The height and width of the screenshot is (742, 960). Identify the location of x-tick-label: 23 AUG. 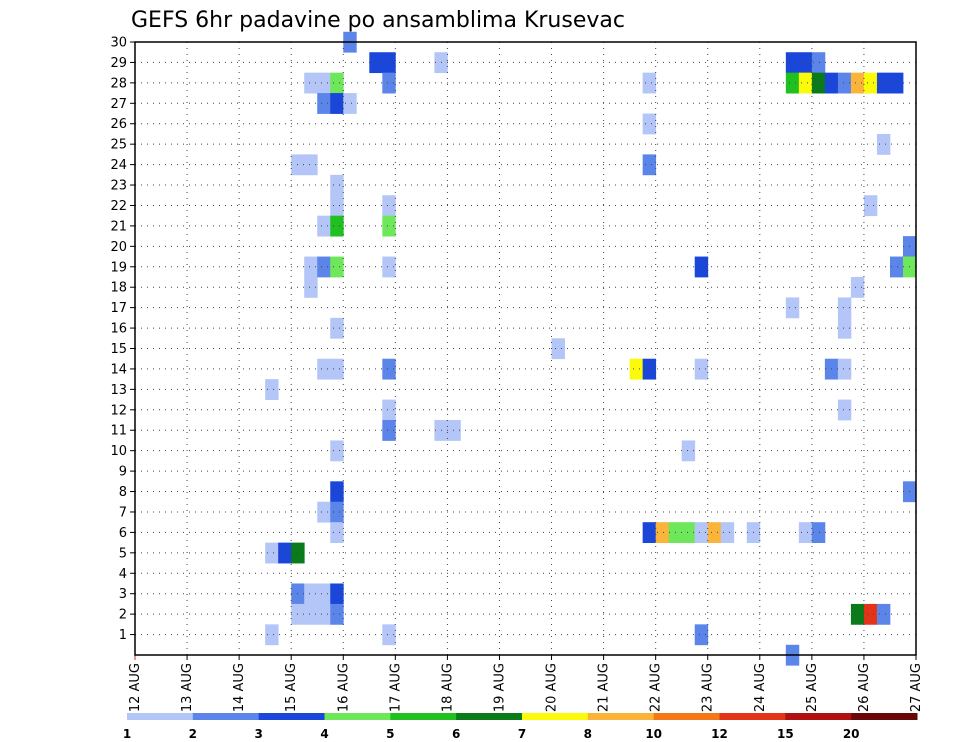
(708, 687).